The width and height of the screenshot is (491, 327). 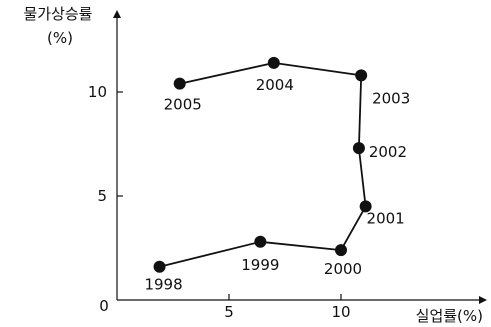 I want to click on data-point-1999, so click(x=260, y=241).